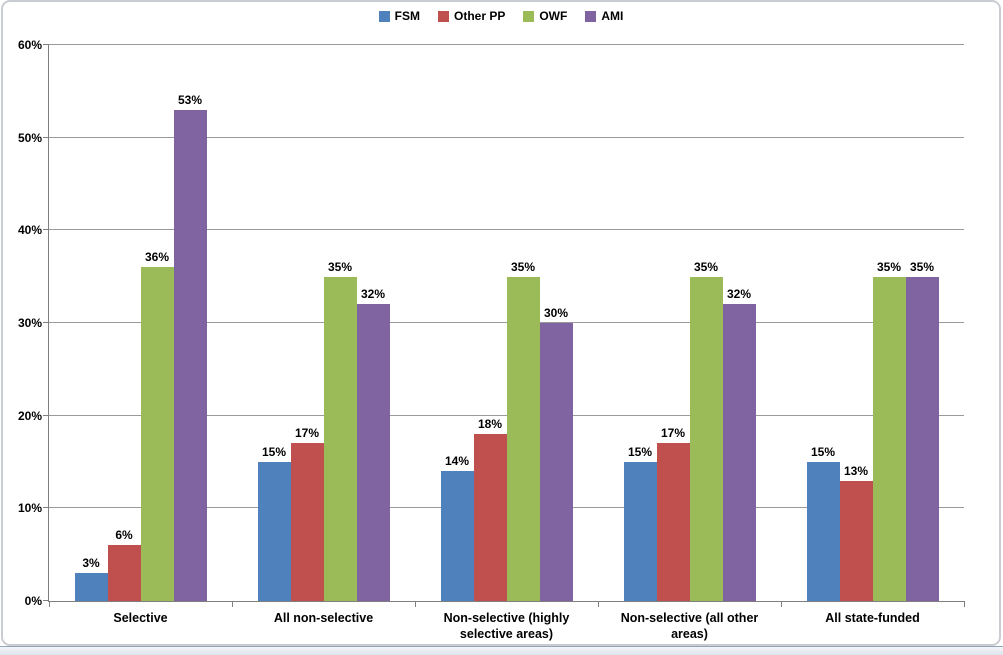 The width and height of the screenshot is (1003, 655). I want to click on barwrap: 6%, so click(124, 323).